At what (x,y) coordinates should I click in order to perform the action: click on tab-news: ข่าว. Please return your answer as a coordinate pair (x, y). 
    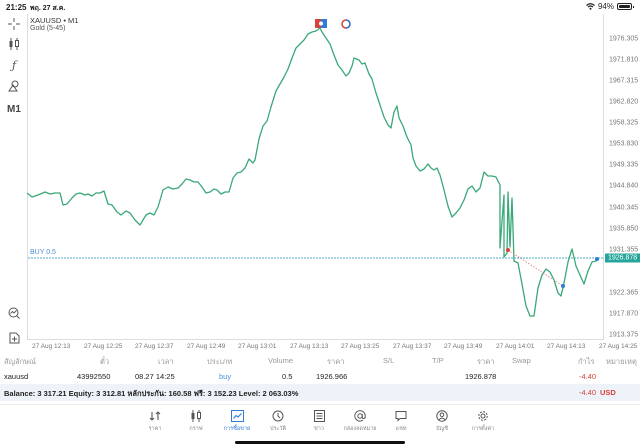
    Looking at the image, I should click on (319, 421).